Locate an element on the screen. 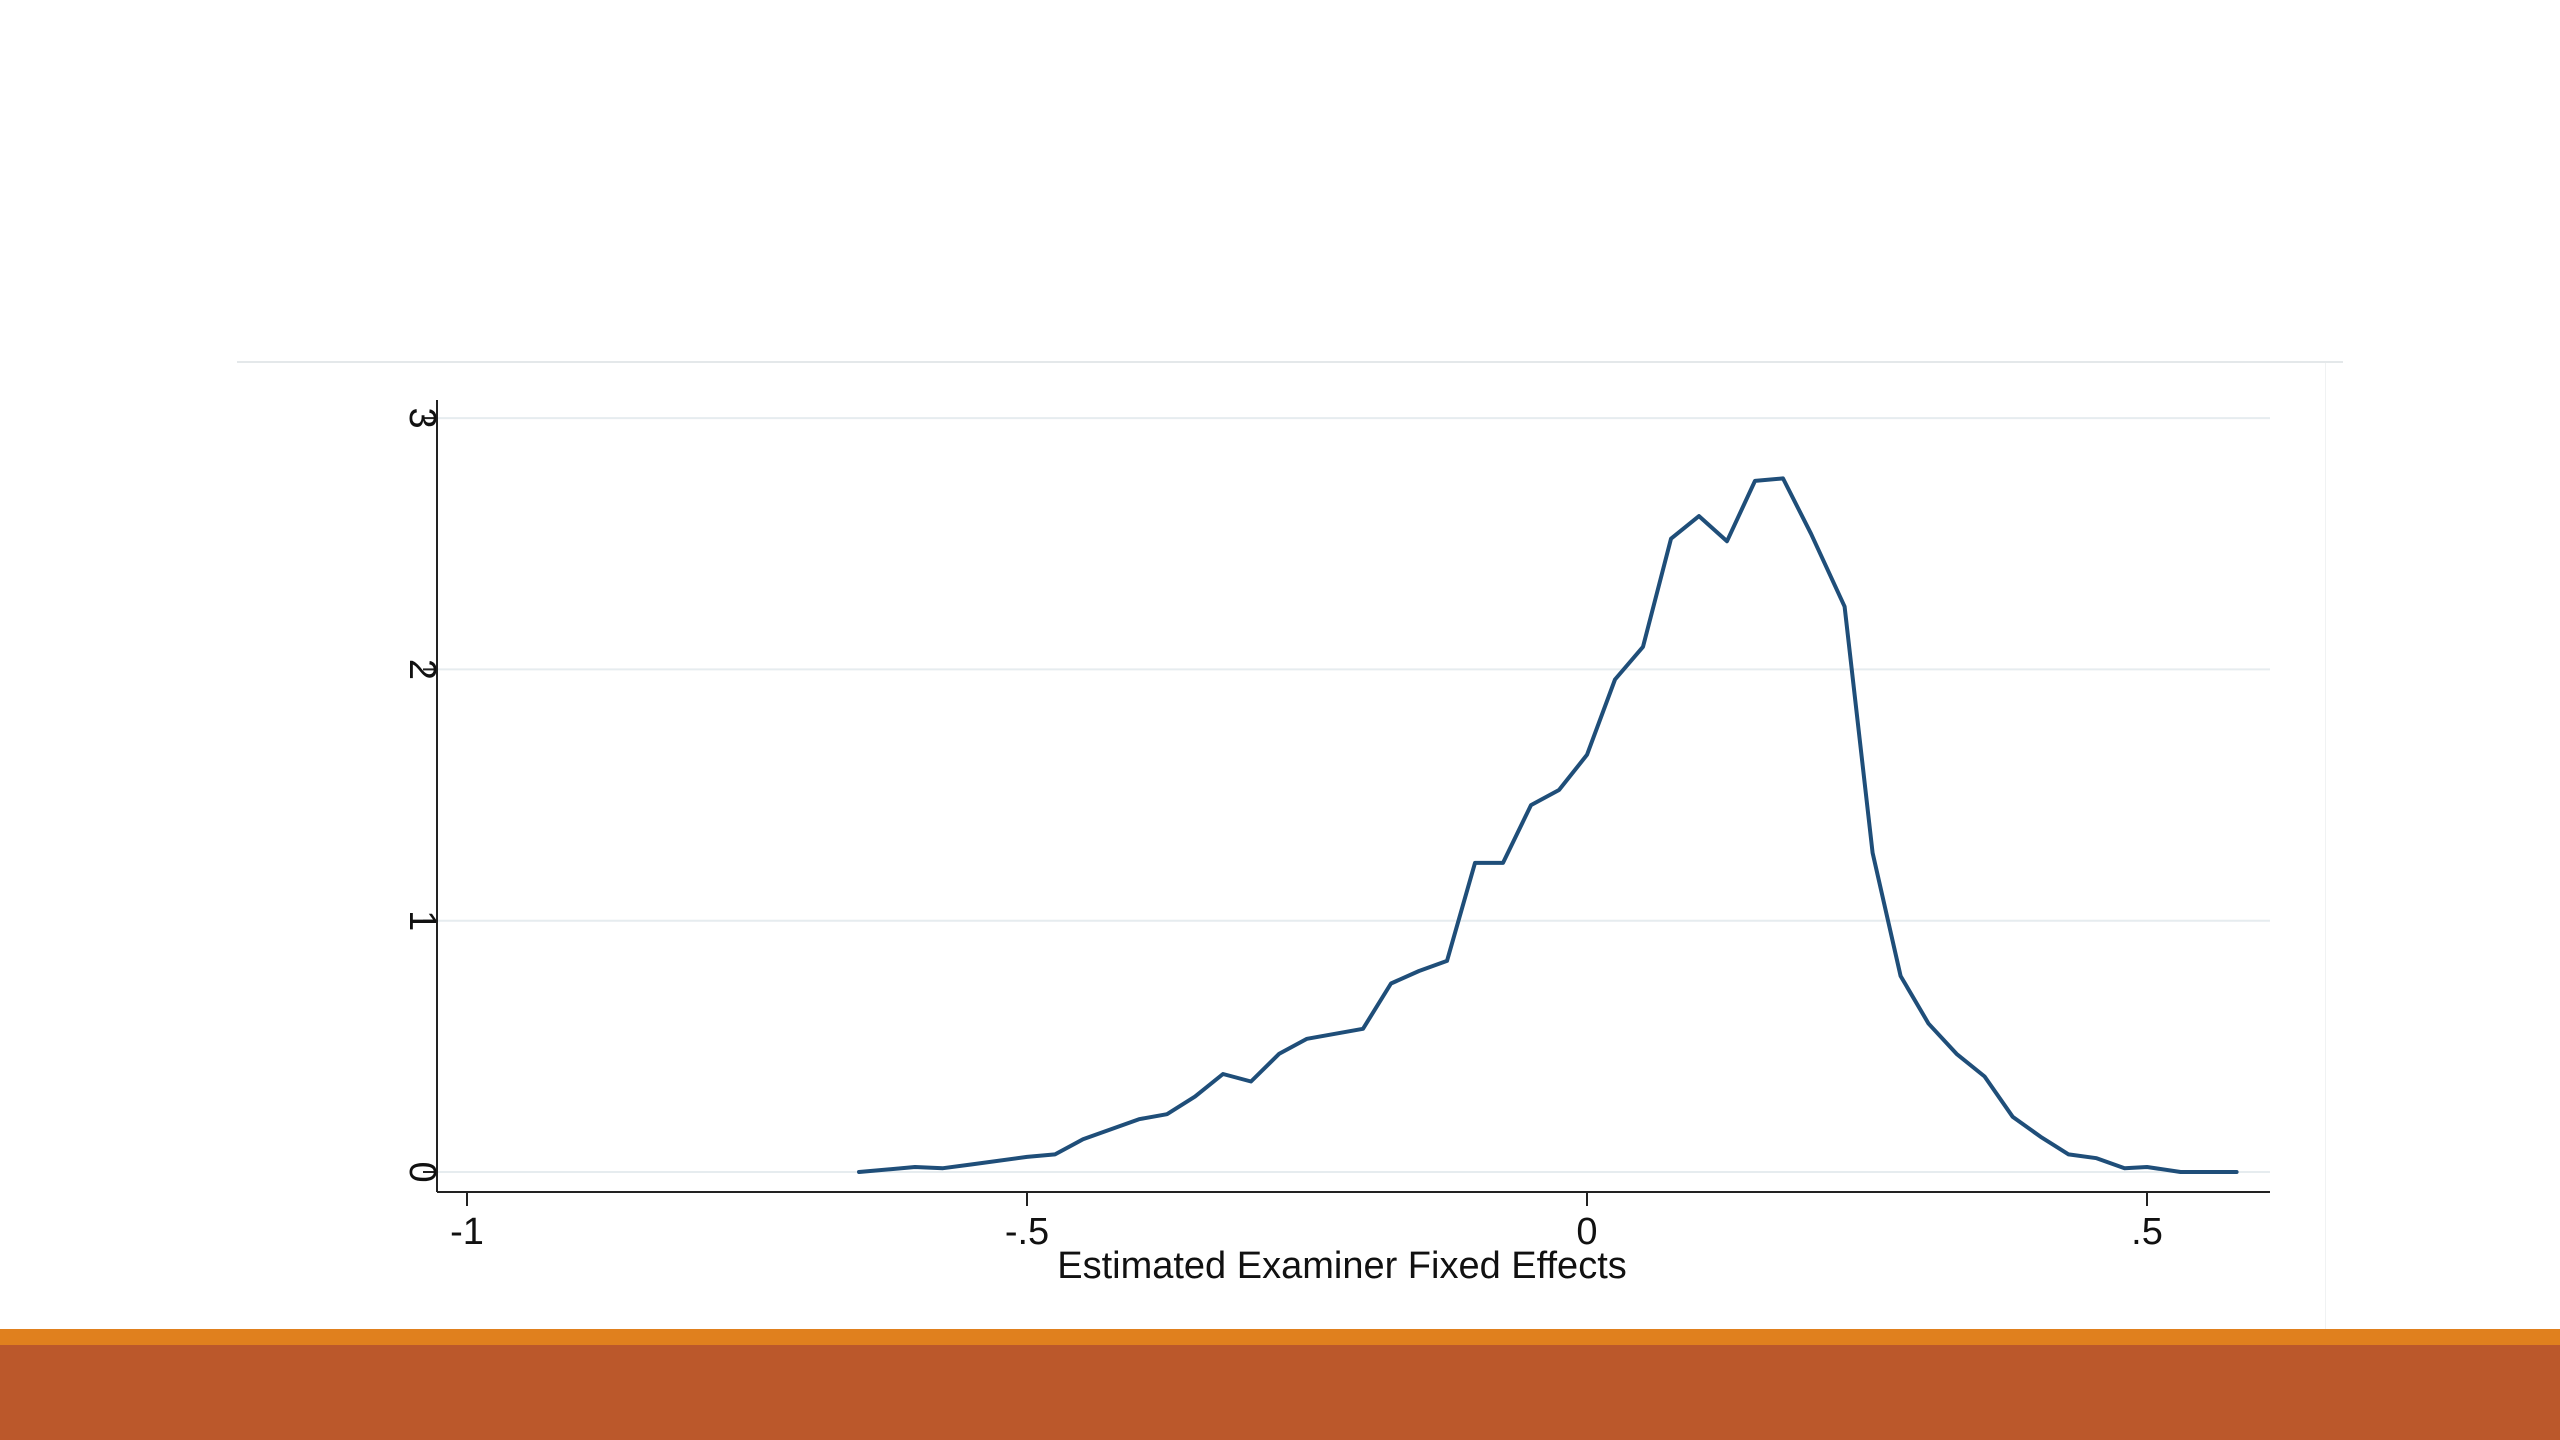 This screenshot has width=2560, height=1440. frame-top-line is located at coordinates (1290, 362).